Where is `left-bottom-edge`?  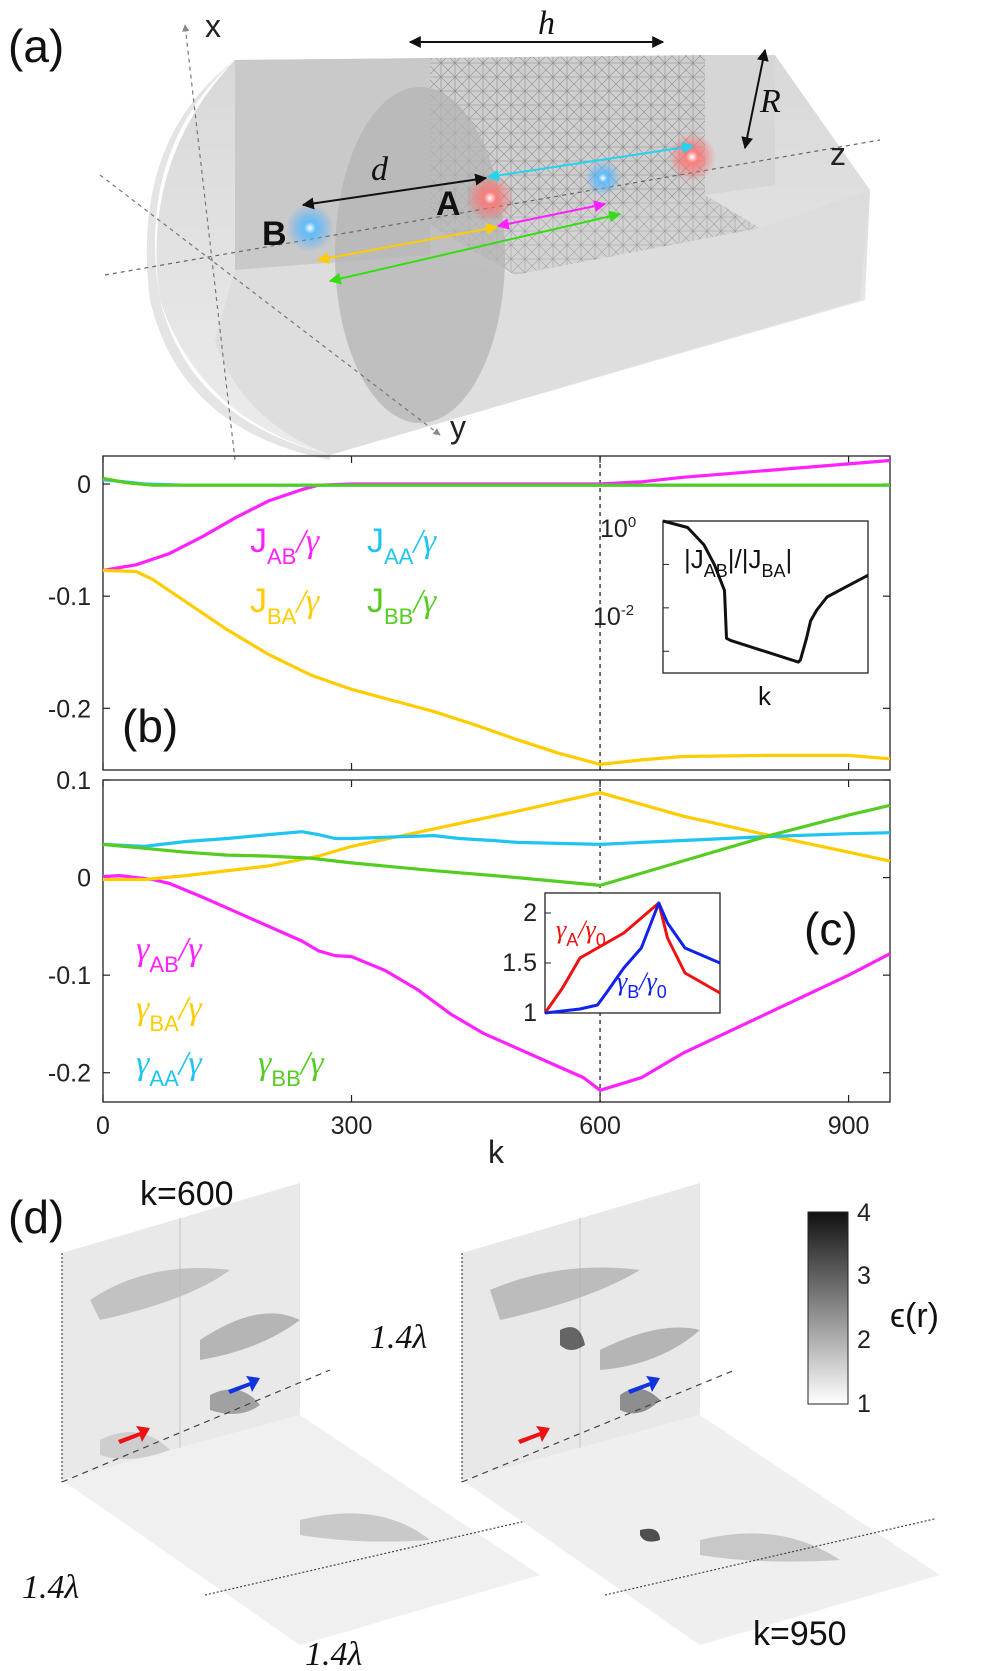 left-bottom-edge is located at coordinates (370, 1556).